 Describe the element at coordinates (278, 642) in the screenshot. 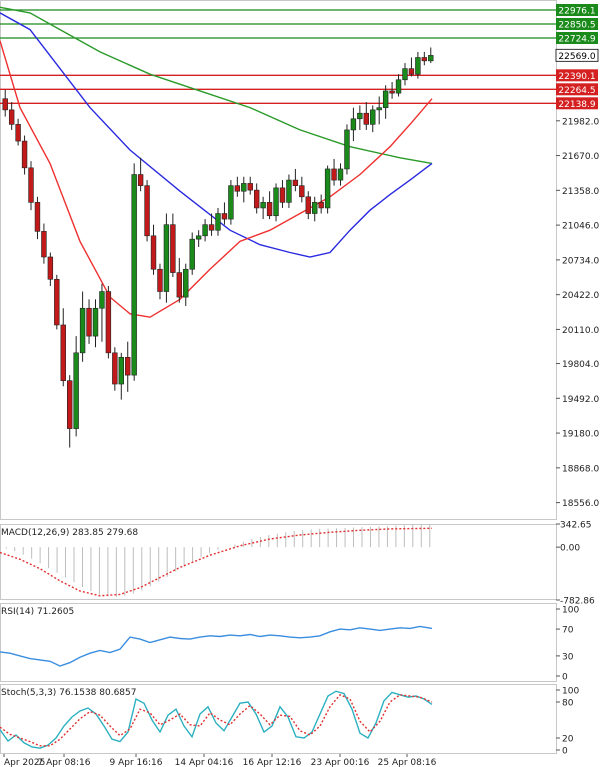

I see `rsi-frame` at that location.